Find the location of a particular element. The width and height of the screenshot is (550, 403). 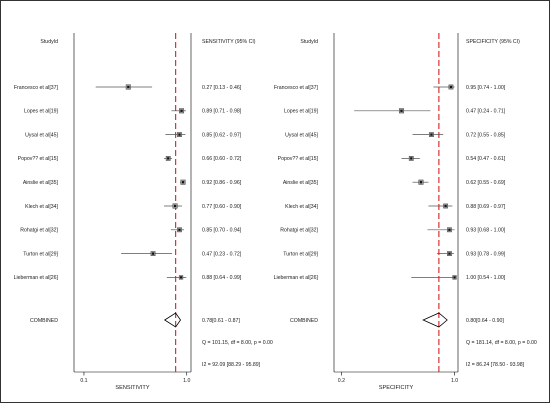

study-estimate-text: 0.47 [0.23 - 0.72] is located at coordinates (222, 254).